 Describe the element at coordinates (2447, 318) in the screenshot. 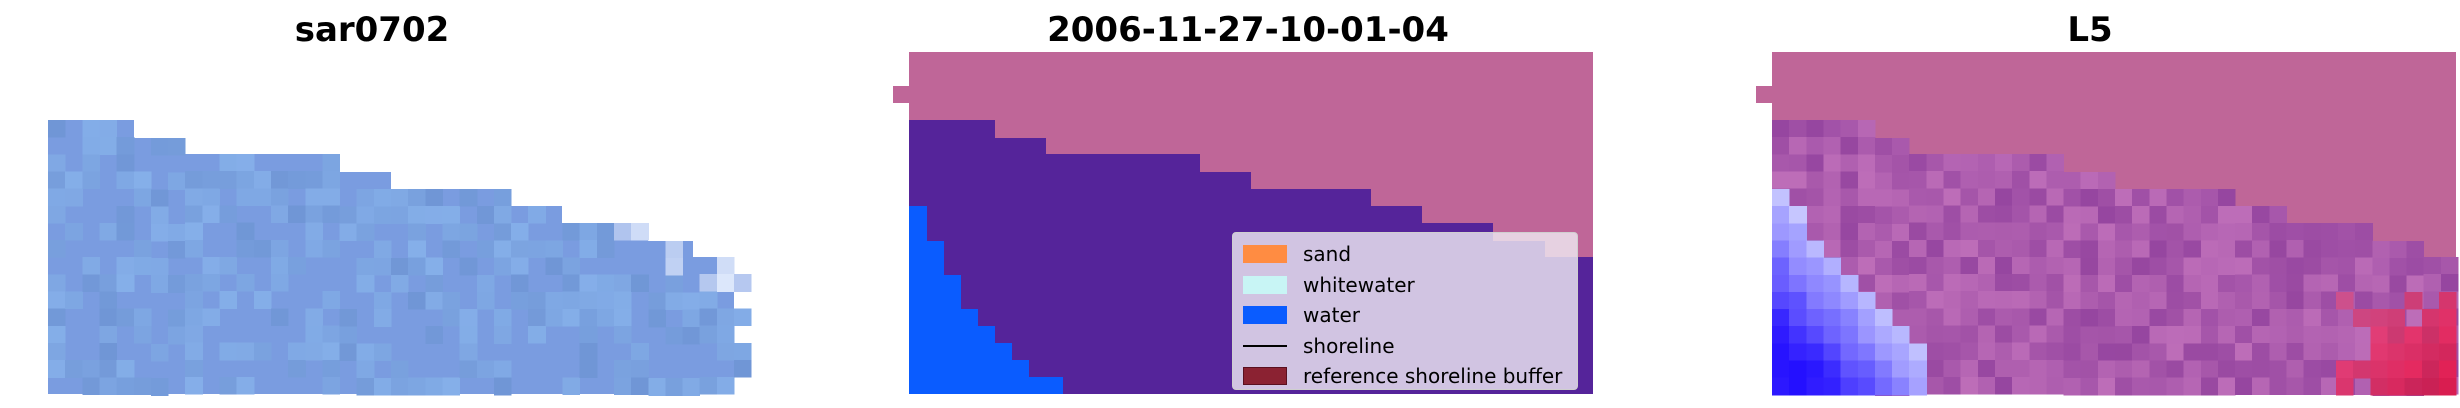

I see `index-red-pixel` at that location.